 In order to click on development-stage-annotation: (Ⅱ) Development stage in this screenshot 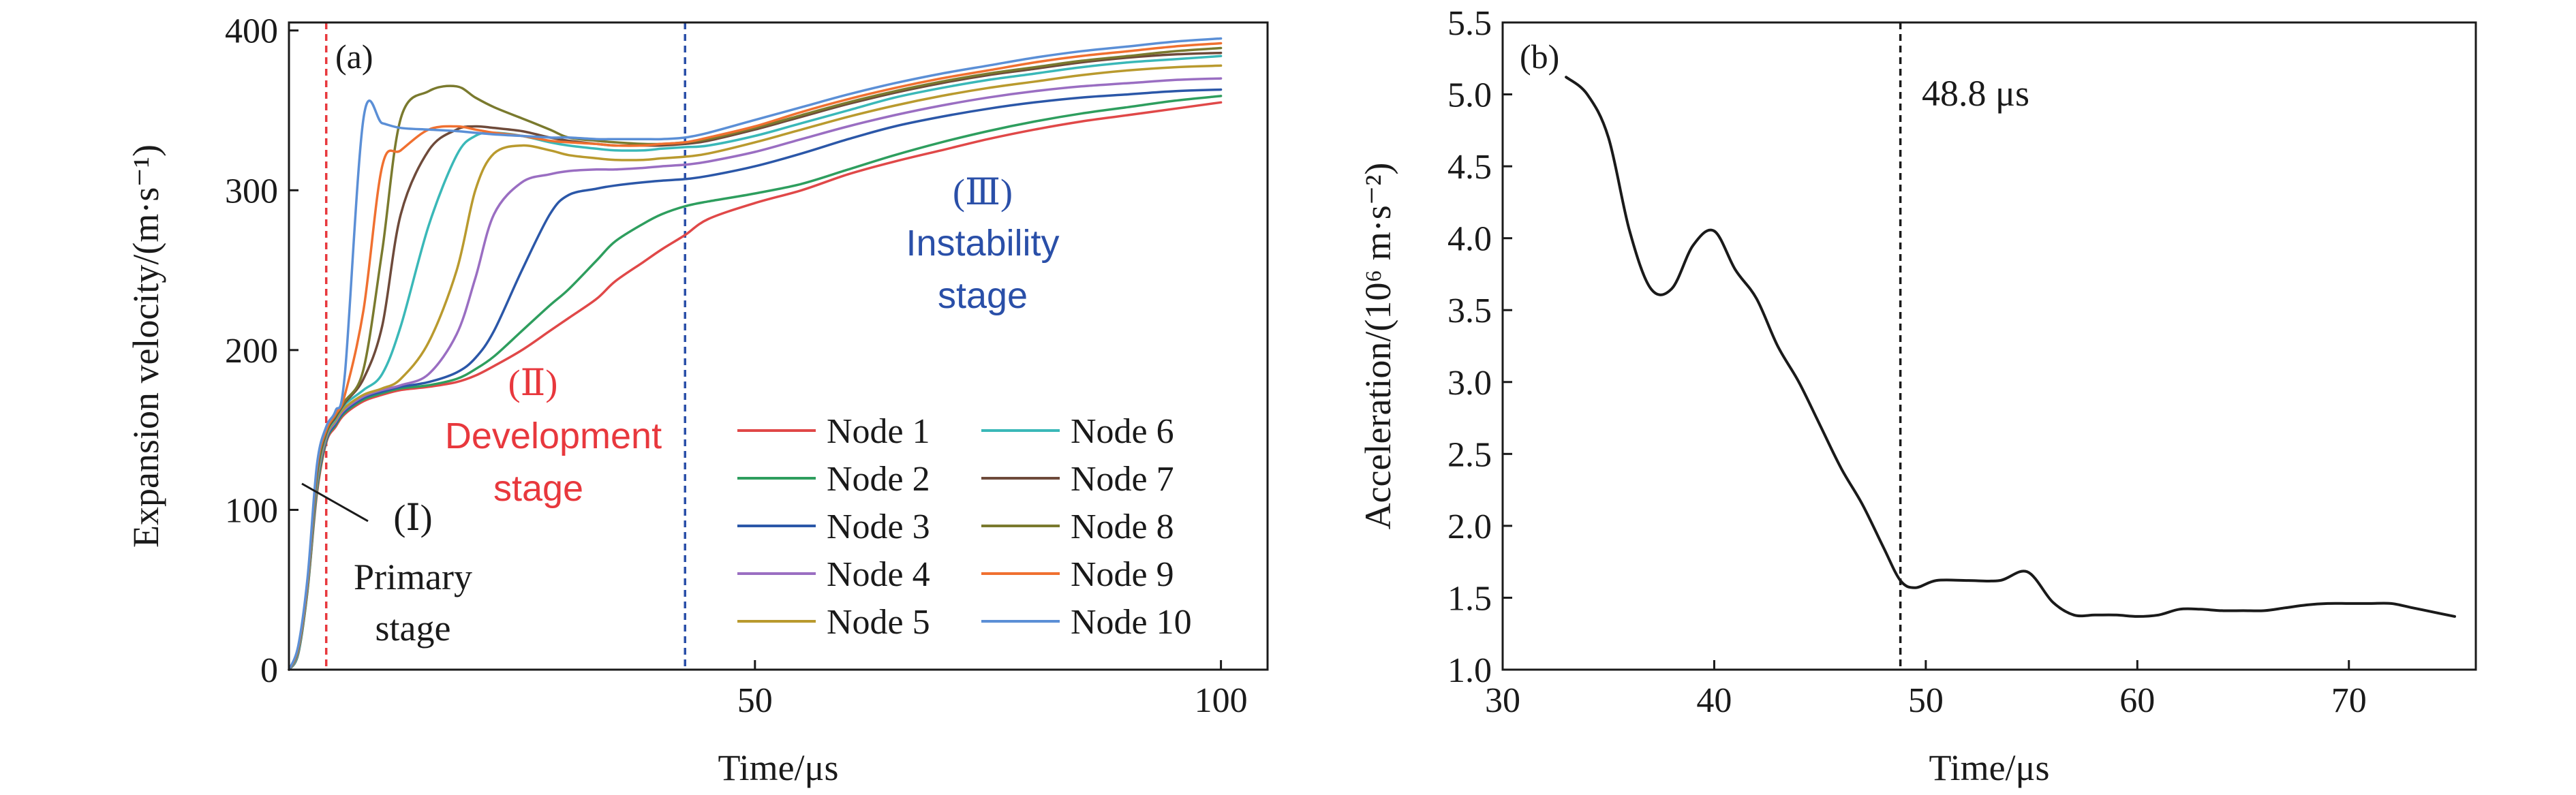, I will do `click(553, 435)`.